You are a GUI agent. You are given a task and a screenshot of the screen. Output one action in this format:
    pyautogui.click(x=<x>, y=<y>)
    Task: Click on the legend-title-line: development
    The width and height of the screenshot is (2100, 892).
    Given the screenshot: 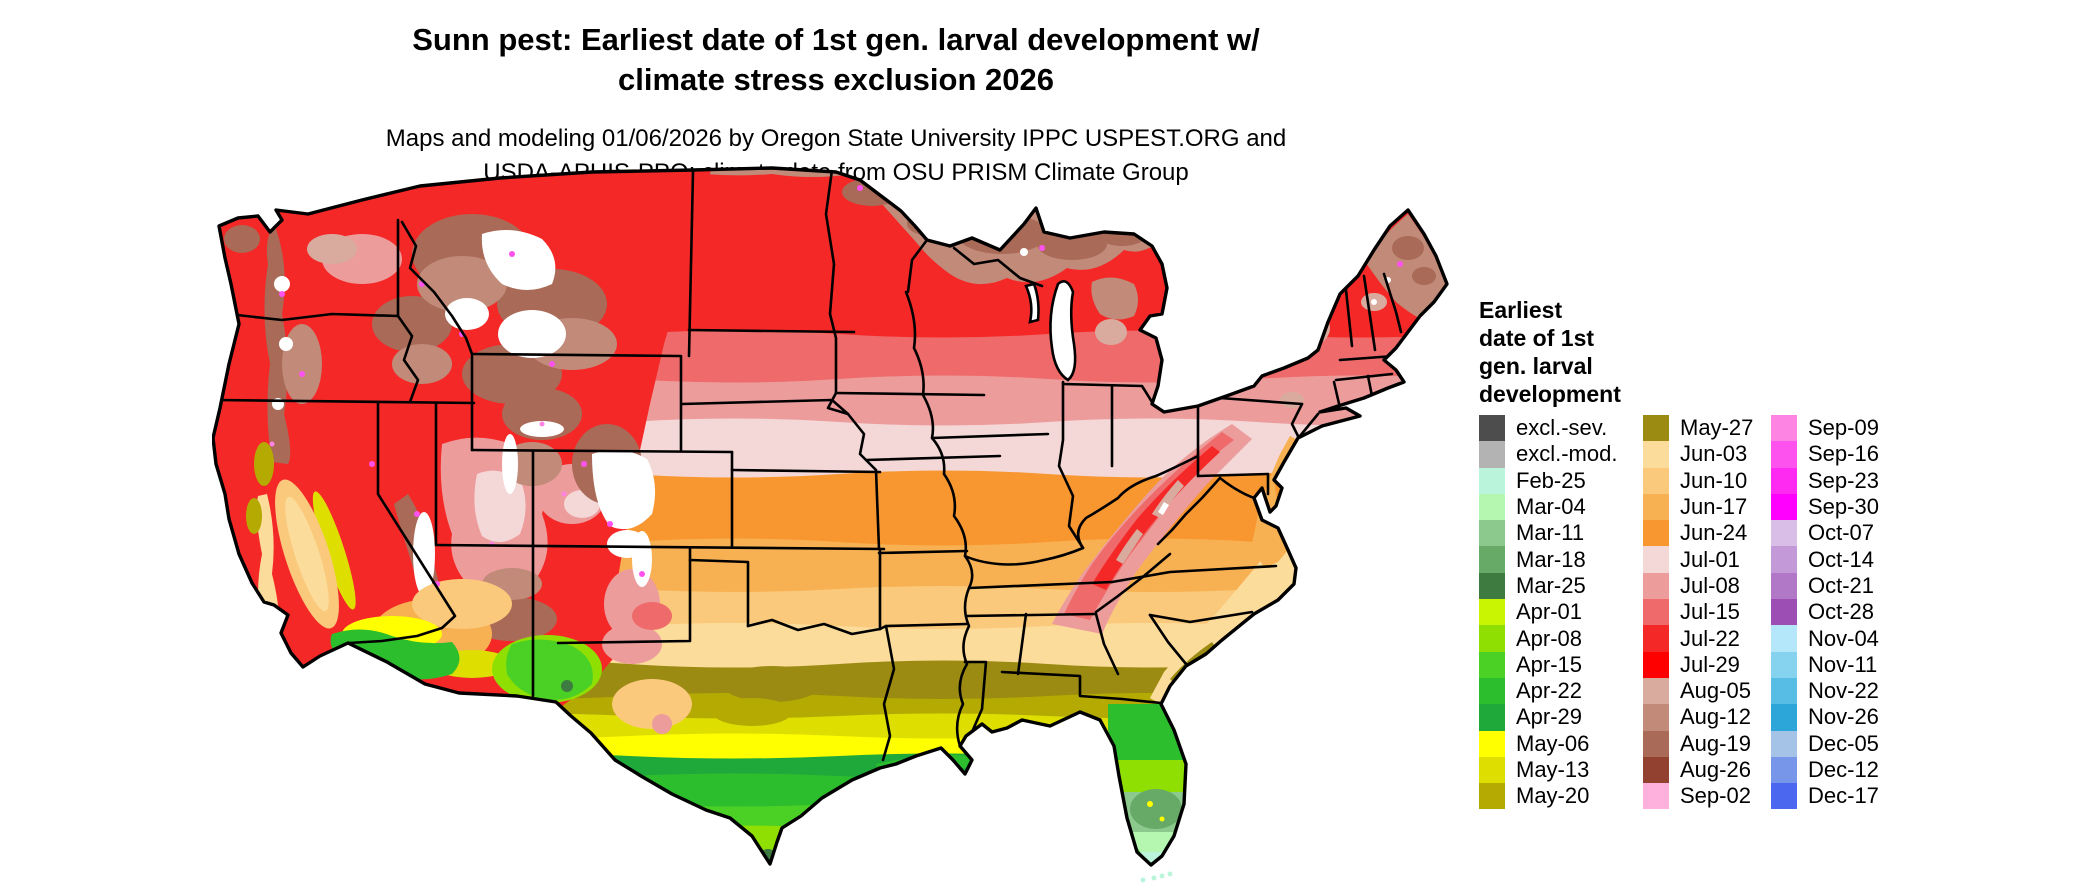 What is the action you would take?
    pyautogui.click(x=1550, y=394)
    